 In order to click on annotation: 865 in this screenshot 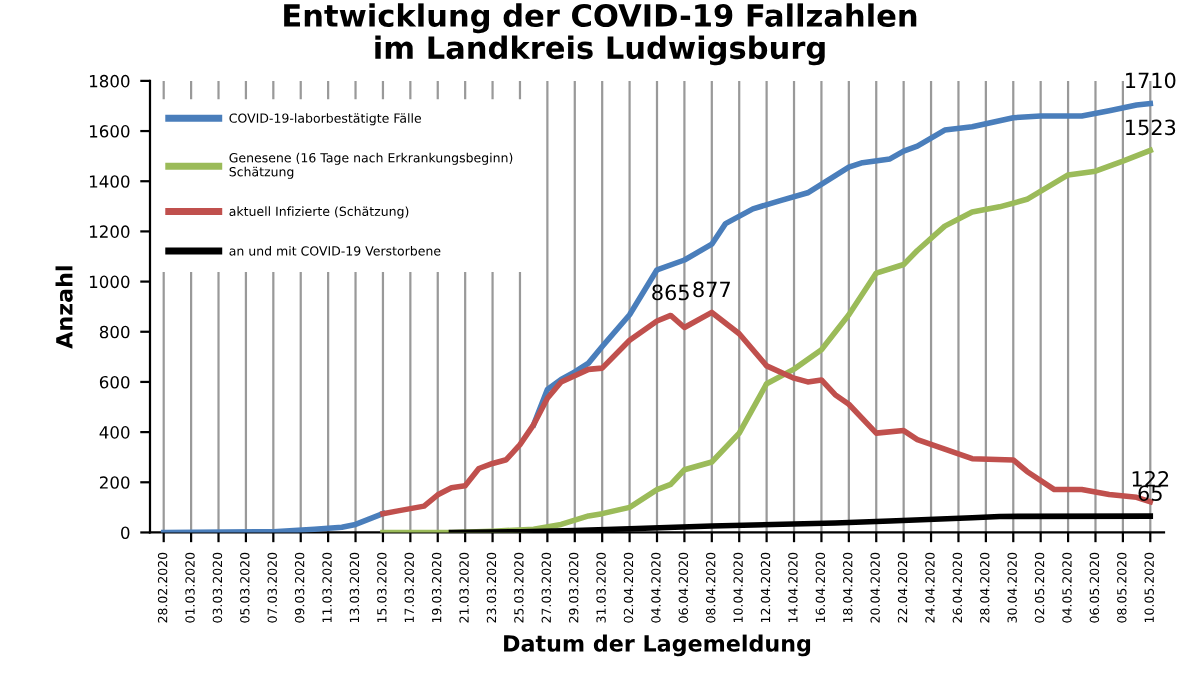, I will do `click(670, 292)`.